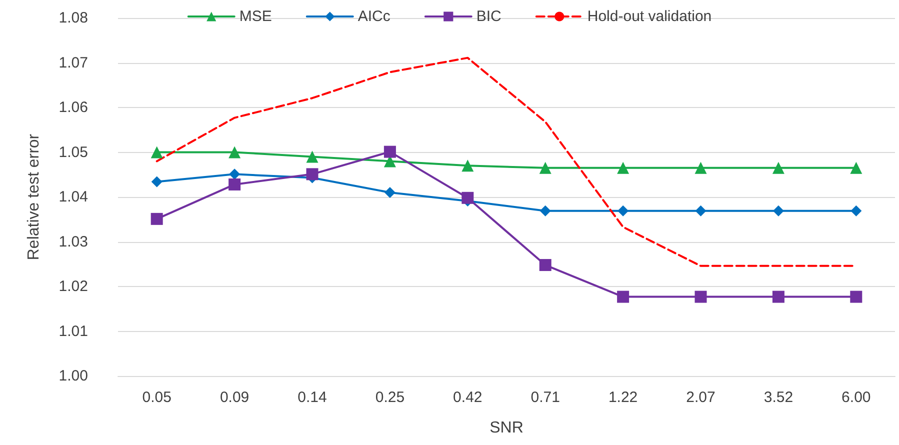 This screenshot has width=899, height=445. Describe the element at coordinates (701, 397) in the screenshot. I see `x-tick-label: 2.07` at that location.